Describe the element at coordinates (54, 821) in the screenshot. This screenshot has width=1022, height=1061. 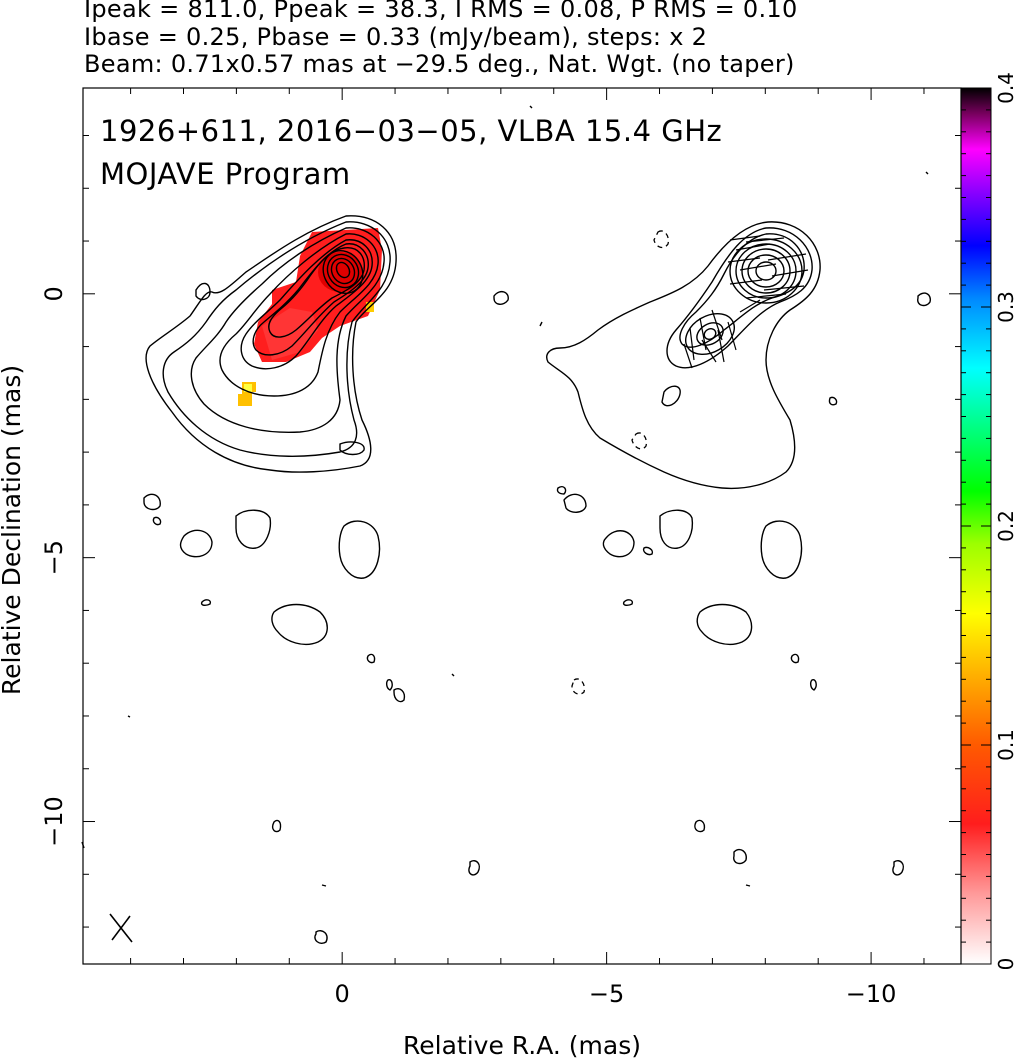
I see `y-tick-label: −10` at that location.